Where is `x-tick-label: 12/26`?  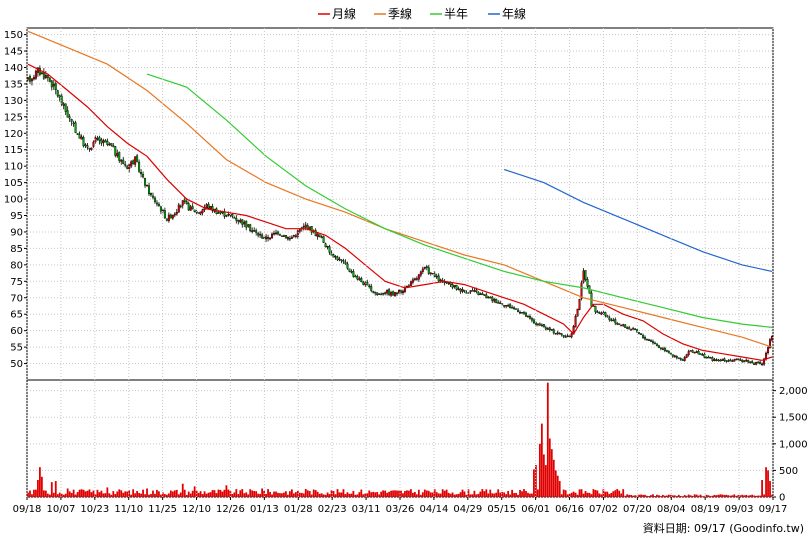
x-tick-label: 12/26 is located at coordinates (230, 509).